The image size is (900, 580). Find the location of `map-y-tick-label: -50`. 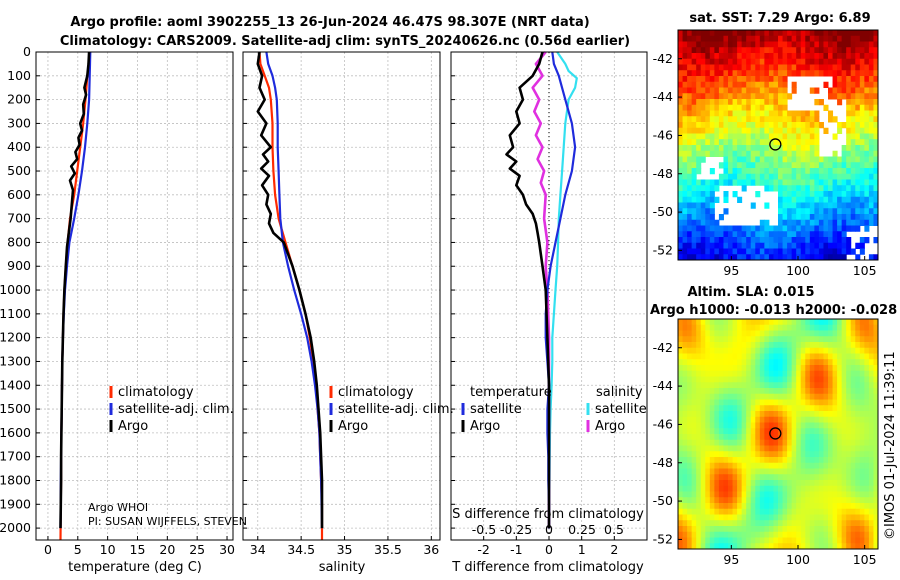

map-y-tick-label: -50 is located at coordinates (663, 211).